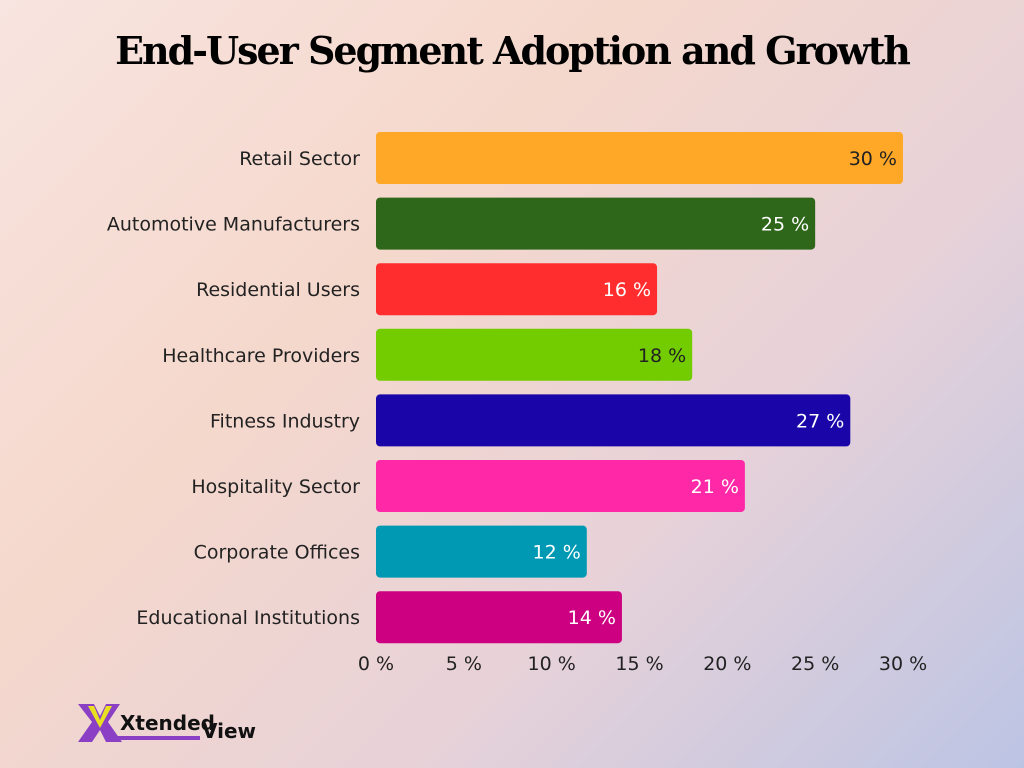 The height and width of the screenshot is (768, 1024). I want to click on category-label: Educational Institutions, so click(248, 618).